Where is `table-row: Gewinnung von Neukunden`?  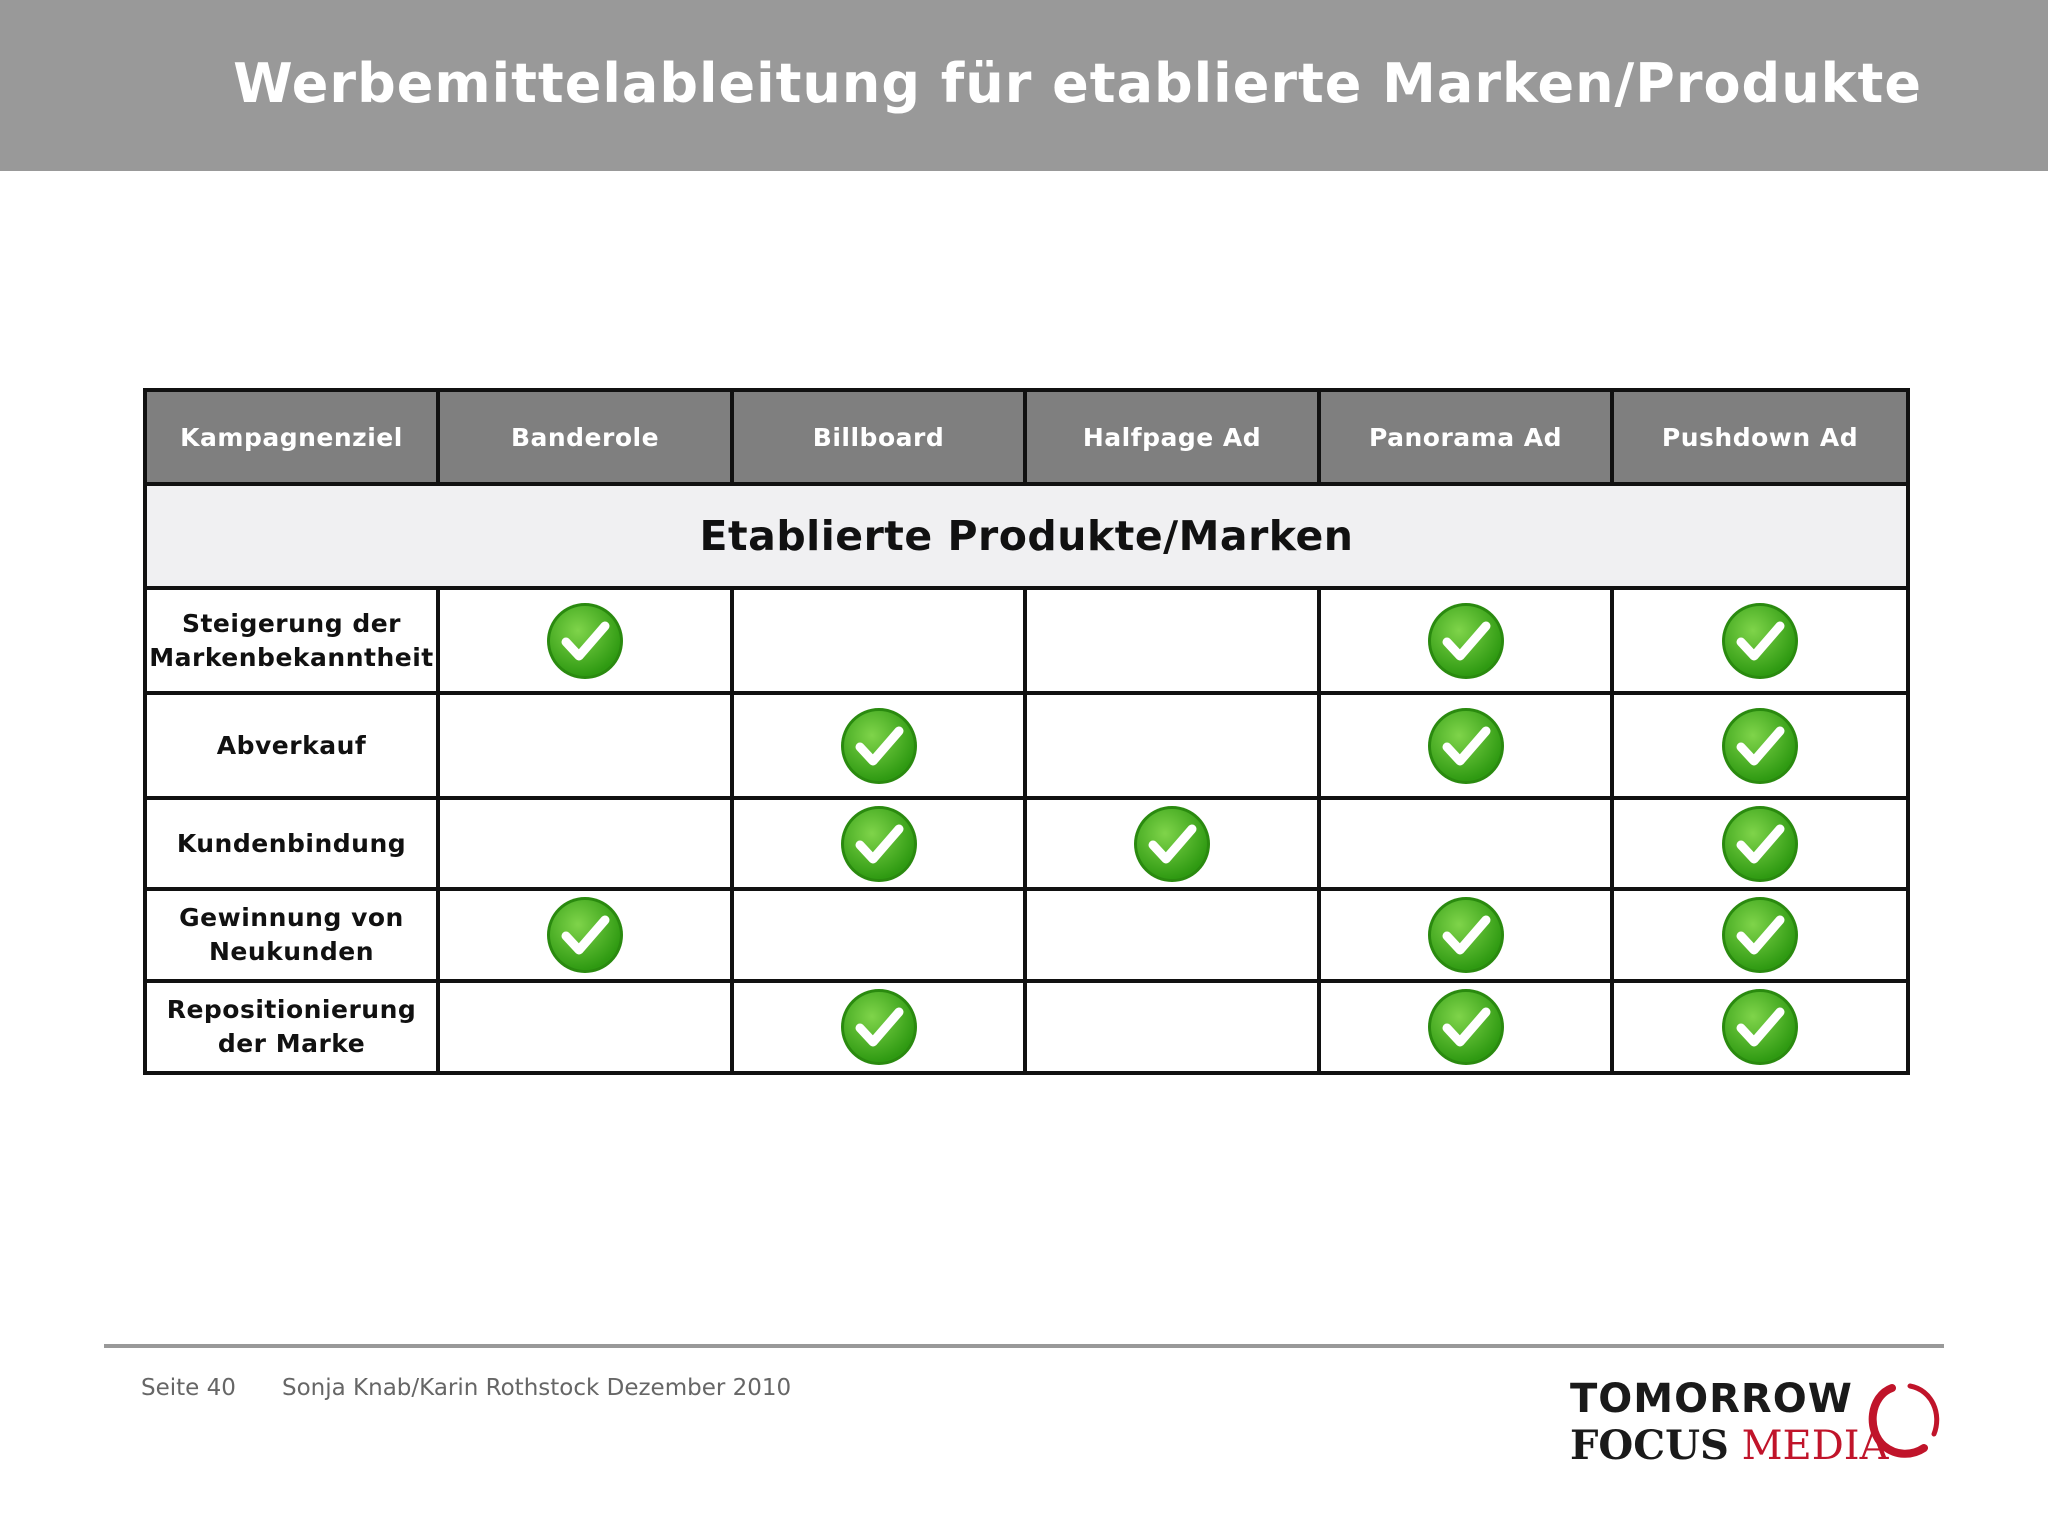 table-row: Gewinnung von Neukunden is located at coordinates (1026, 935).